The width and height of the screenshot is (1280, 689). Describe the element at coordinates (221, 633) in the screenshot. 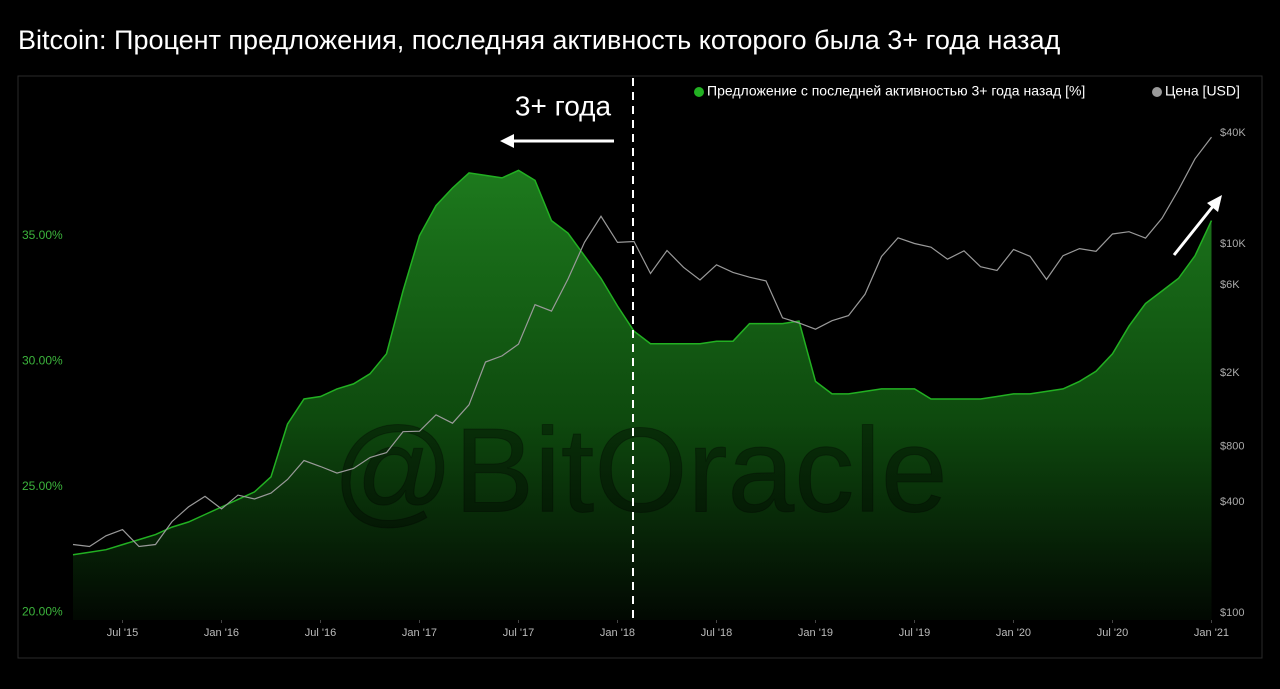

I see `x-tick-label: Jan '16` at that location.